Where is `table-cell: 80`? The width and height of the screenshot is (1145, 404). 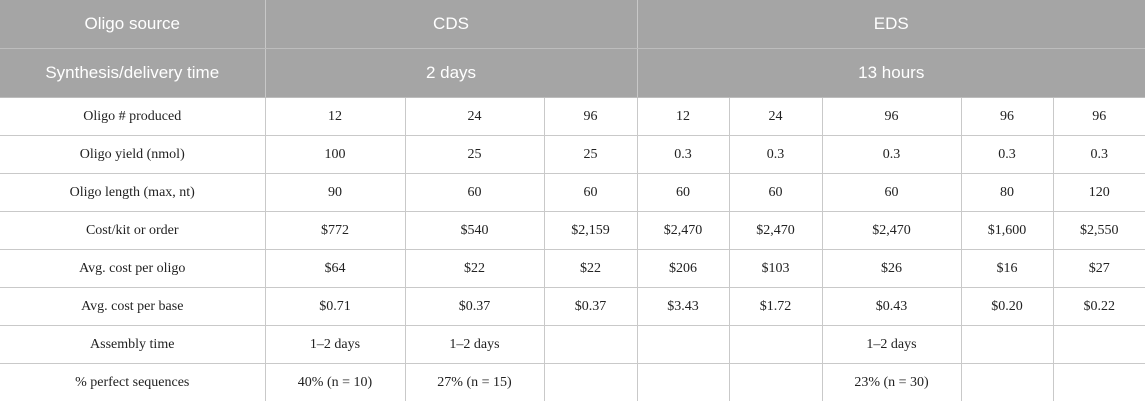 table-cell: 80 is located at coordinates (1007, 192).